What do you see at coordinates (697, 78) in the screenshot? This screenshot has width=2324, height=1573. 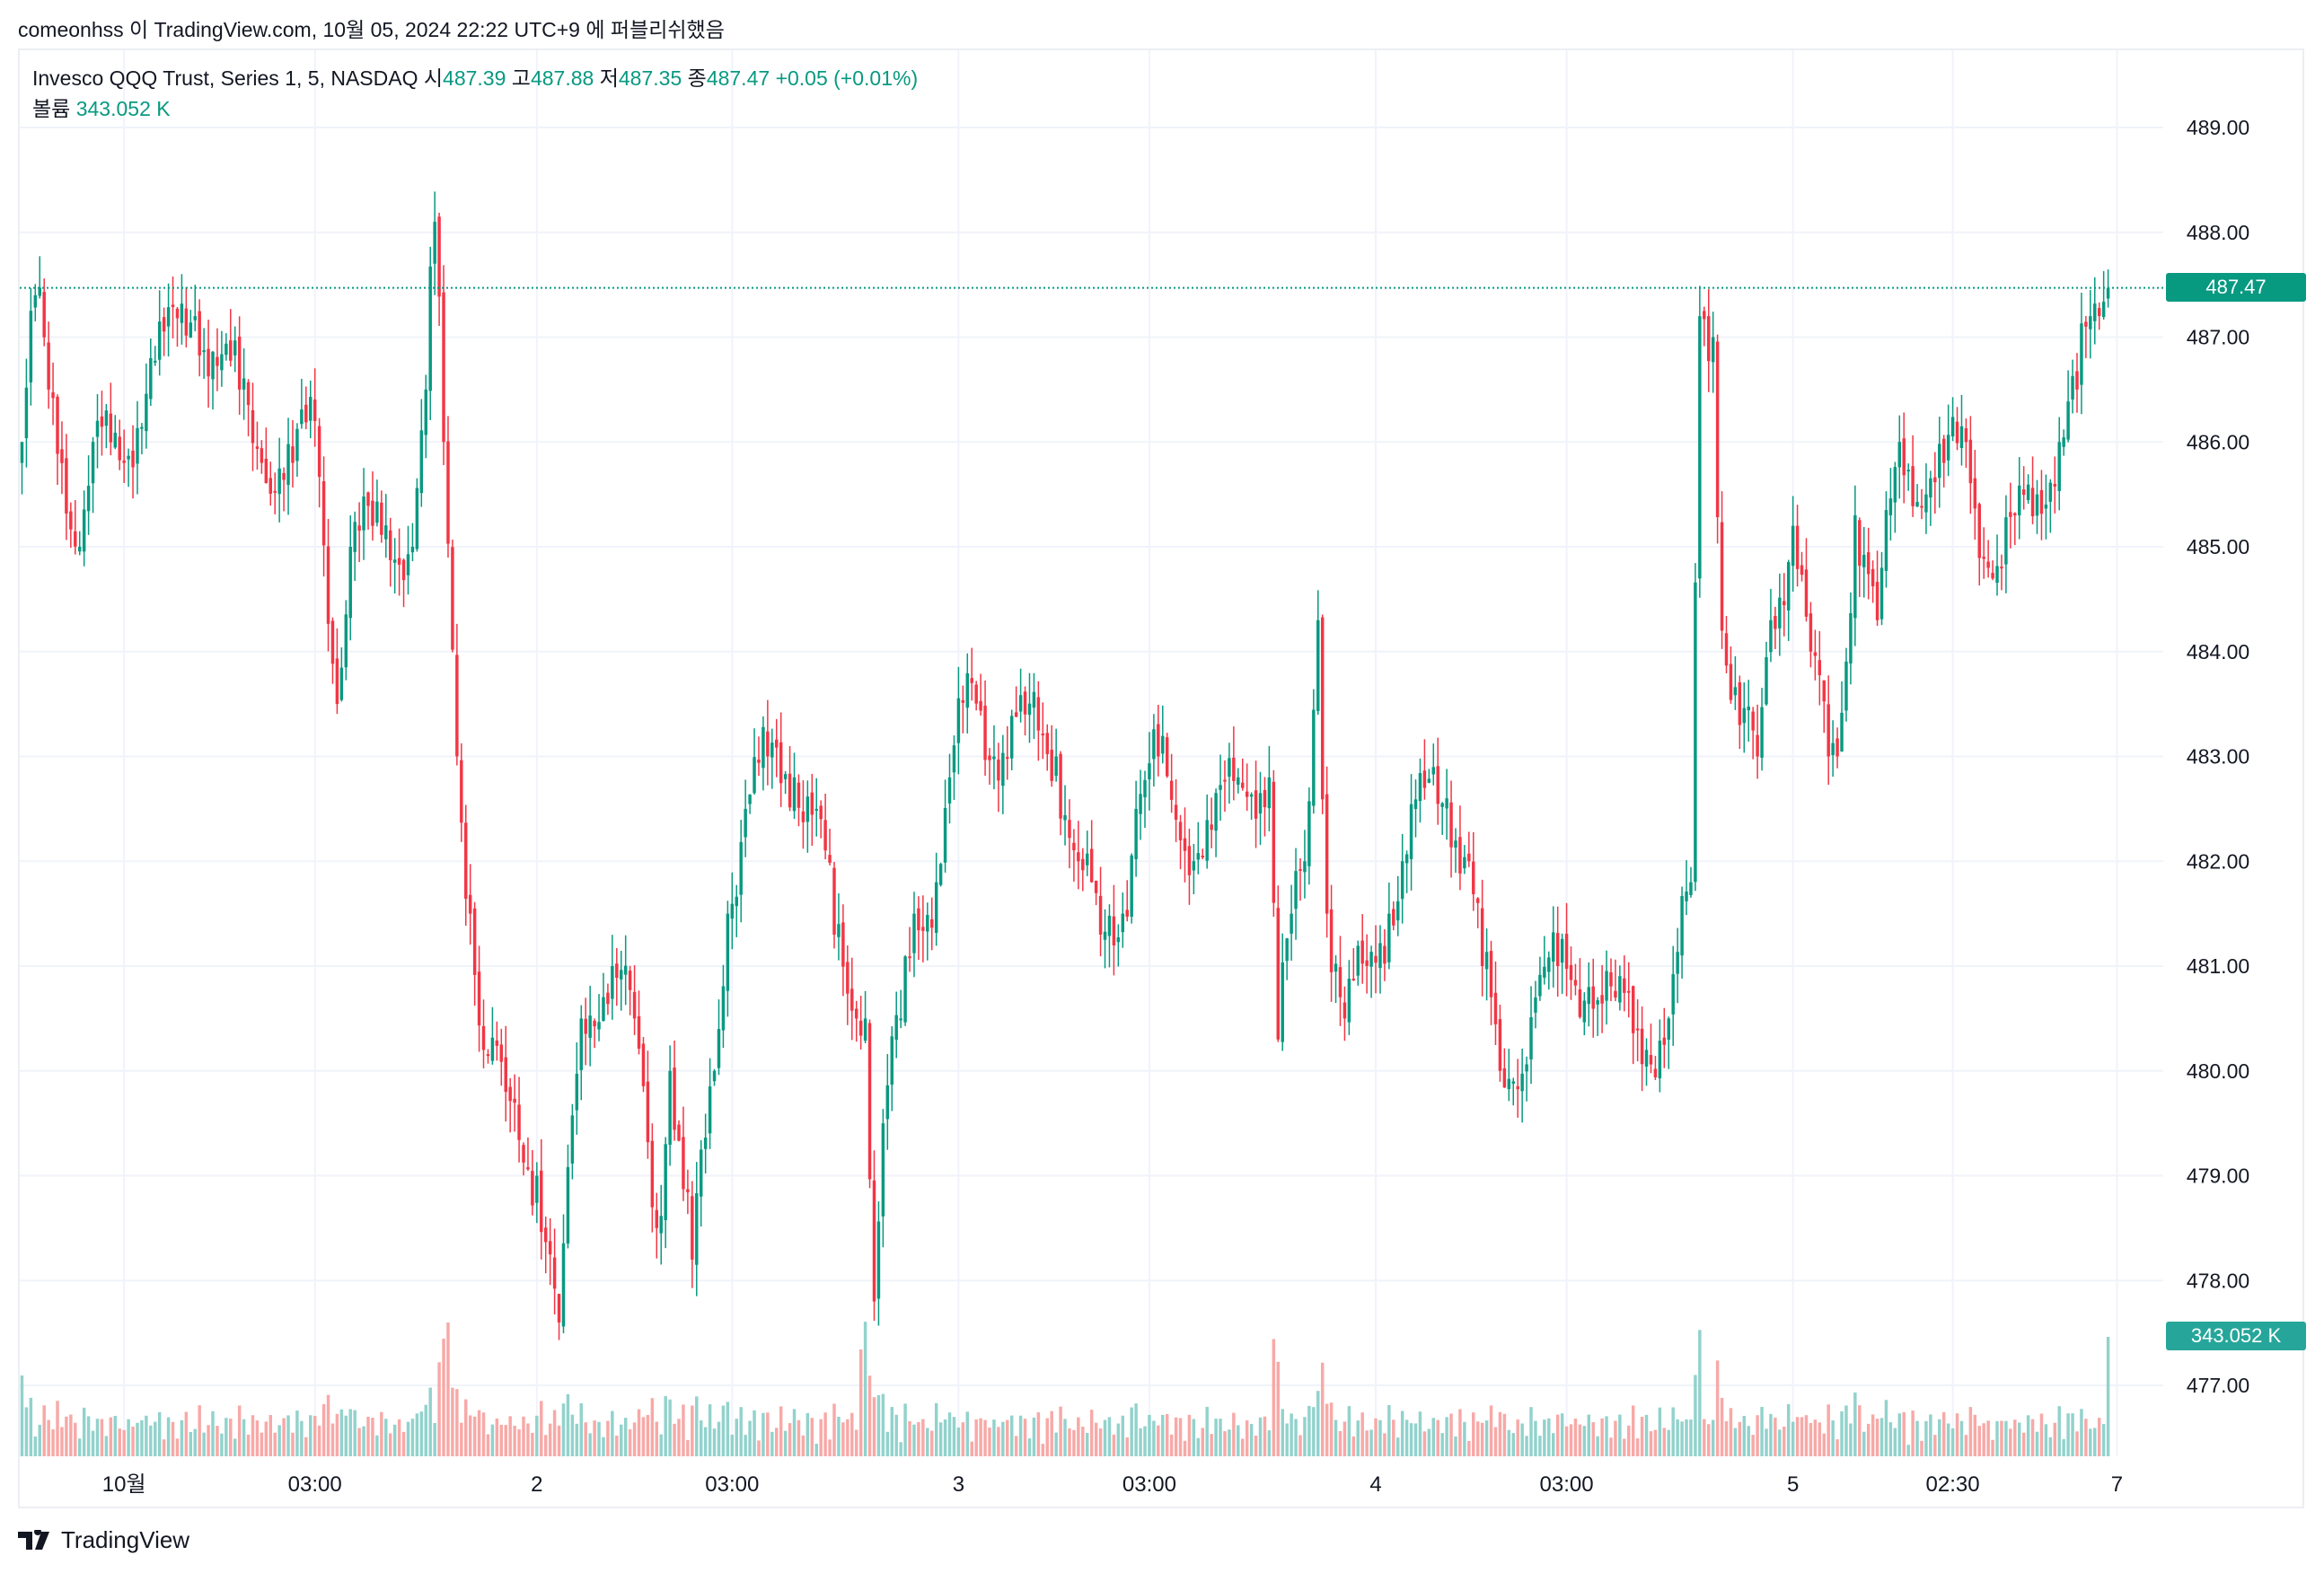 I see `close-label: 종` at bounding box center [697, 78].